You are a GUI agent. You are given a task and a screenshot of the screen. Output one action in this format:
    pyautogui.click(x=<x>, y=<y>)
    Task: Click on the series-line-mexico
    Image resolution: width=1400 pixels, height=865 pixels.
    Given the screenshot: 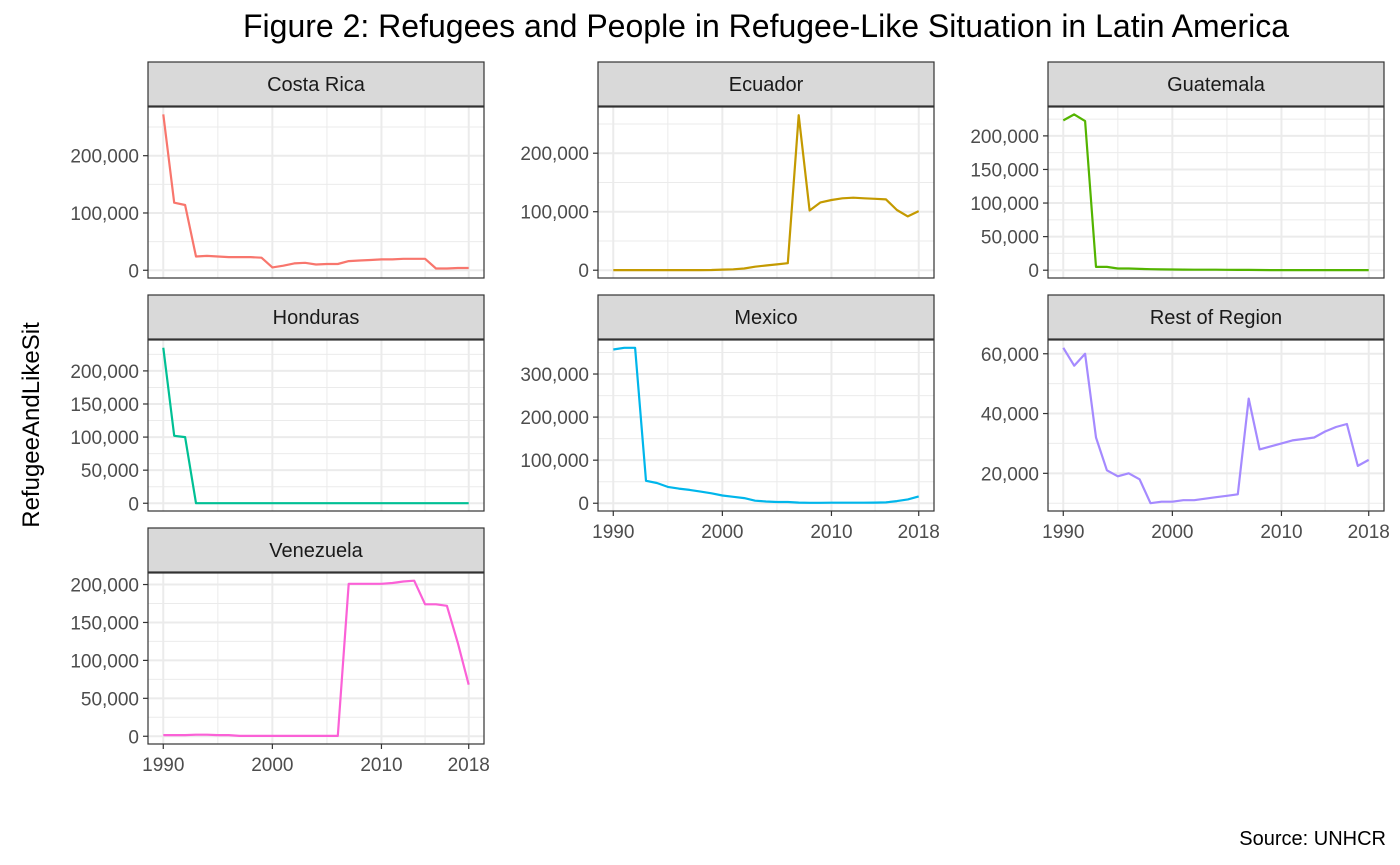 What is the action you would take?
    pyautogui.click(x=766, y=425)
    